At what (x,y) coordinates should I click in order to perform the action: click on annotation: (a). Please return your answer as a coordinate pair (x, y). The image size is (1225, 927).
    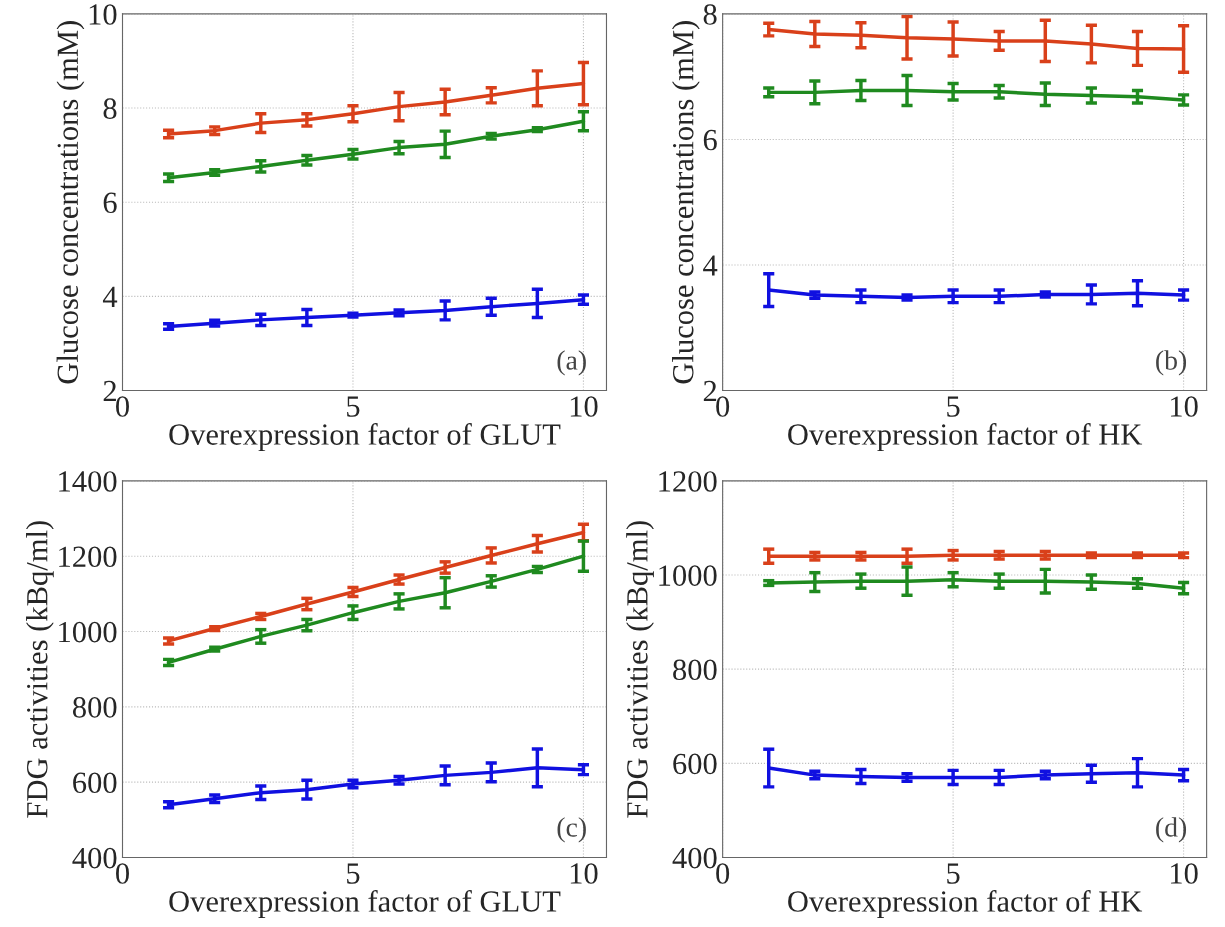
    Looking at the image, I should click on (571, 363).